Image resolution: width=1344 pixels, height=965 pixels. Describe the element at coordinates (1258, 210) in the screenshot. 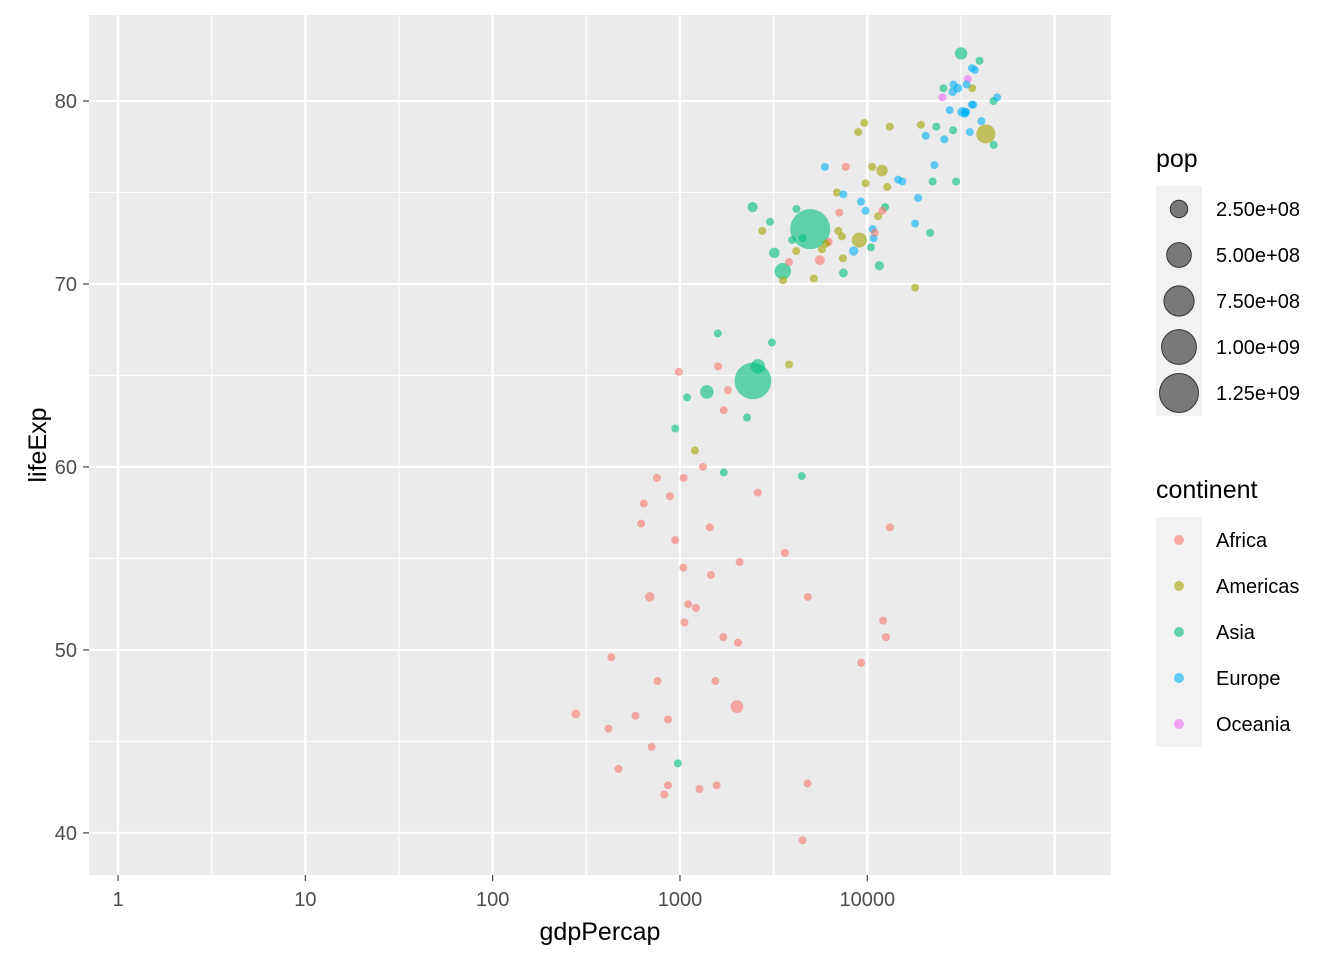

I see `size-legend-label: 2.50e+08` at that location.